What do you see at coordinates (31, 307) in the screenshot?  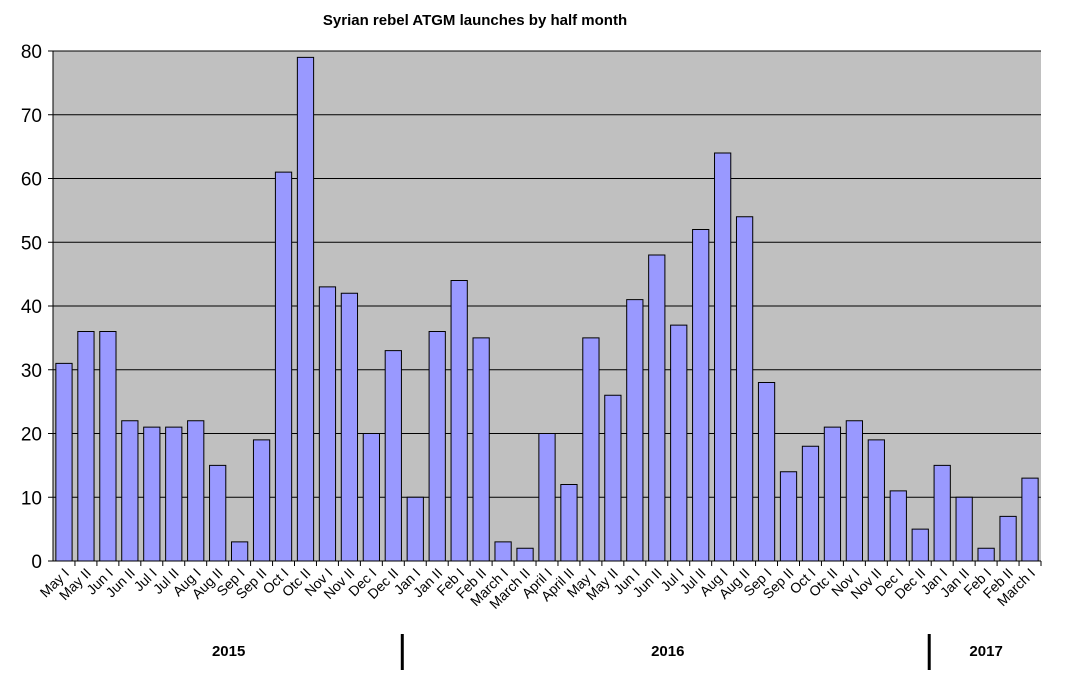 I see `y-tick-label: 40` at bounding box center [31, 307].